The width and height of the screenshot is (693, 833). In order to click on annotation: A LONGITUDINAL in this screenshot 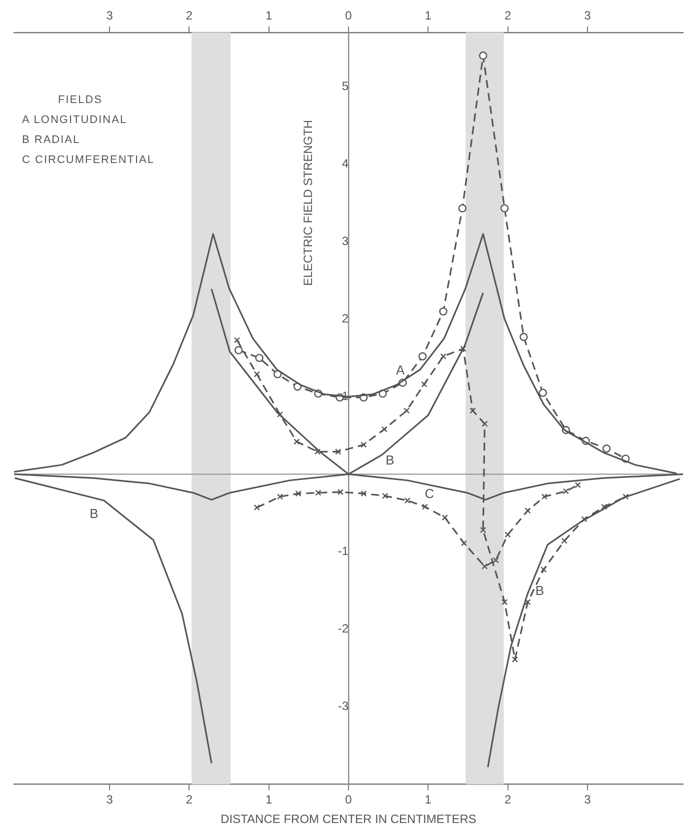, I will do `click(75, 120)`.